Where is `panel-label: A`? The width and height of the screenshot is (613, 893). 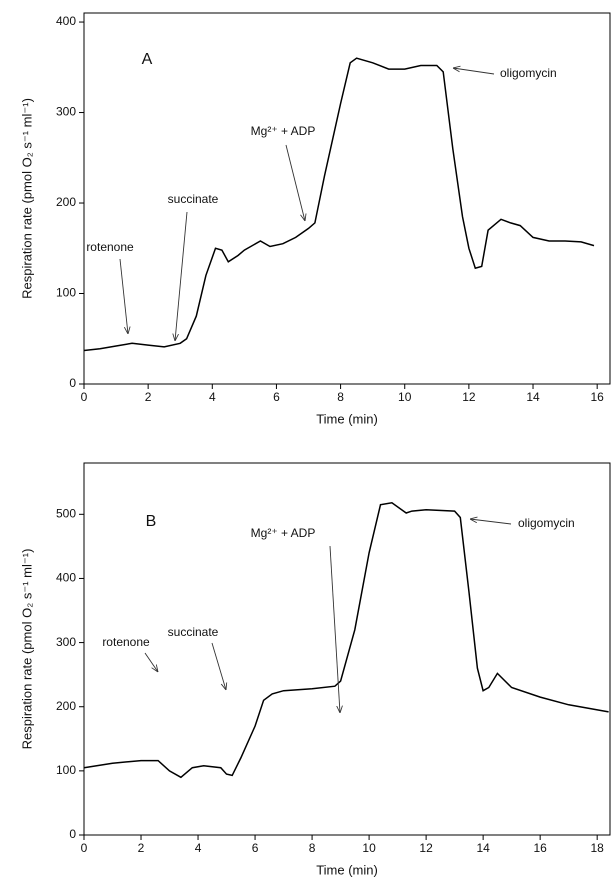
panel-label: A is located at coordinates (147, 59).